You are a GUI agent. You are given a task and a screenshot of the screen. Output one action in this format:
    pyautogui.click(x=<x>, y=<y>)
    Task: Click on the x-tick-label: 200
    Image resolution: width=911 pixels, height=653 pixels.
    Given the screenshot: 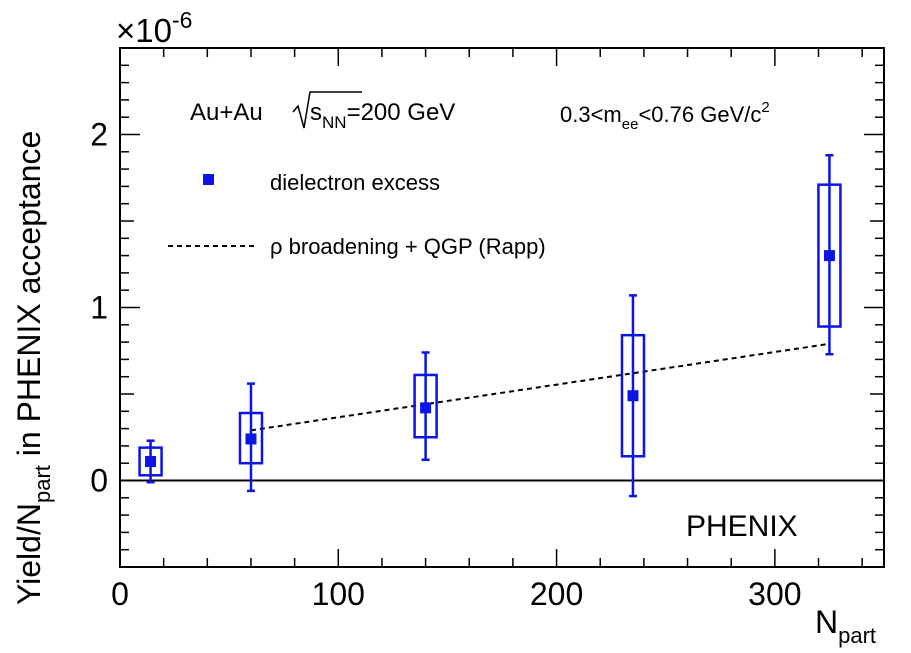 What is the action you would take?
    pyautogui.click(x=556, y=594)
    